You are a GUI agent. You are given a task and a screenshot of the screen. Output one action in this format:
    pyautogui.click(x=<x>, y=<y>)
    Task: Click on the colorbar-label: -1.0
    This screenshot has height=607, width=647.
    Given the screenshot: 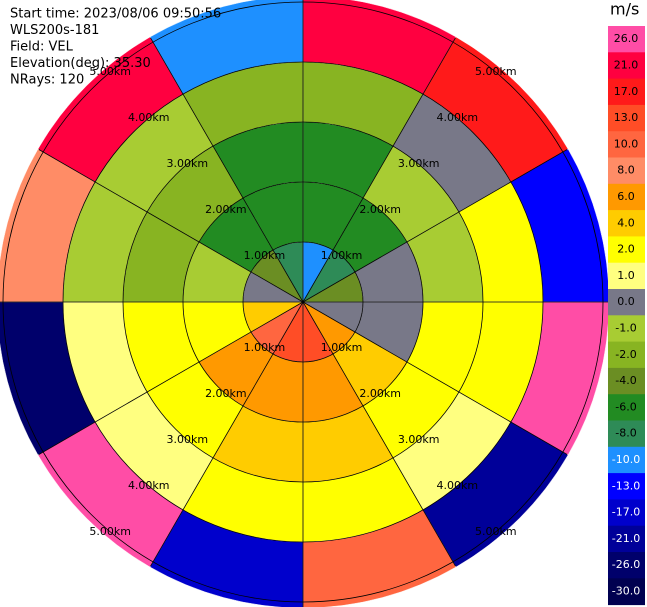 What is the action you would take?
    pyautogui.click(x=625, y=327)
    